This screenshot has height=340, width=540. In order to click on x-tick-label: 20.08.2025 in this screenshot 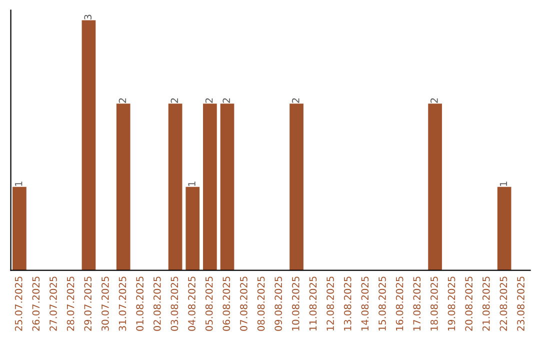, I will do `click(468, 303)`.